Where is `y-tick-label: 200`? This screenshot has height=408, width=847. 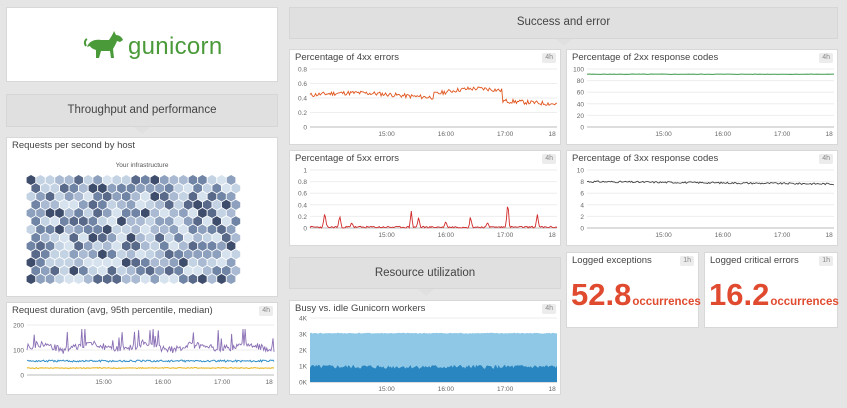
y-tick-label: 200 is located at coordinates (18, 326).